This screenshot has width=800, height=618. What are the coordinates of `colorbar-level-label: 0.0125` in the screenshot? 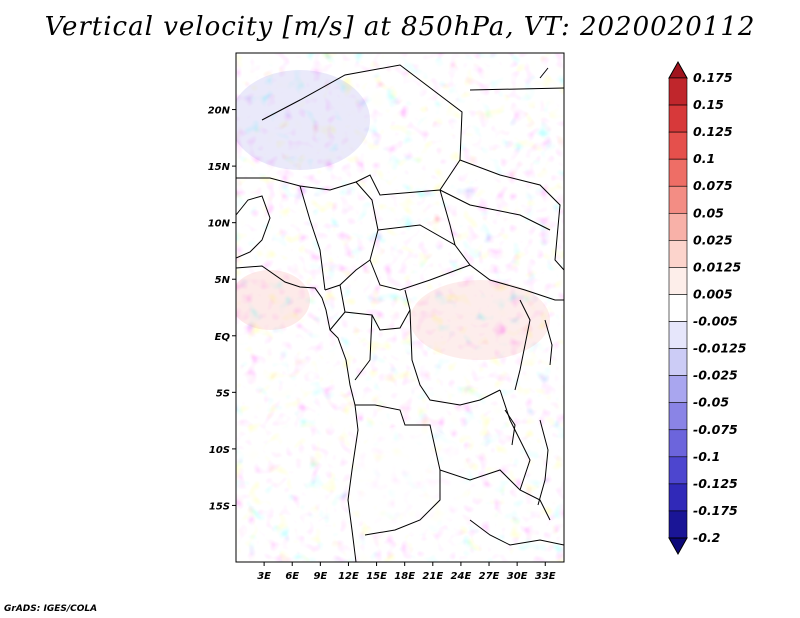 It's located at (717, 266).